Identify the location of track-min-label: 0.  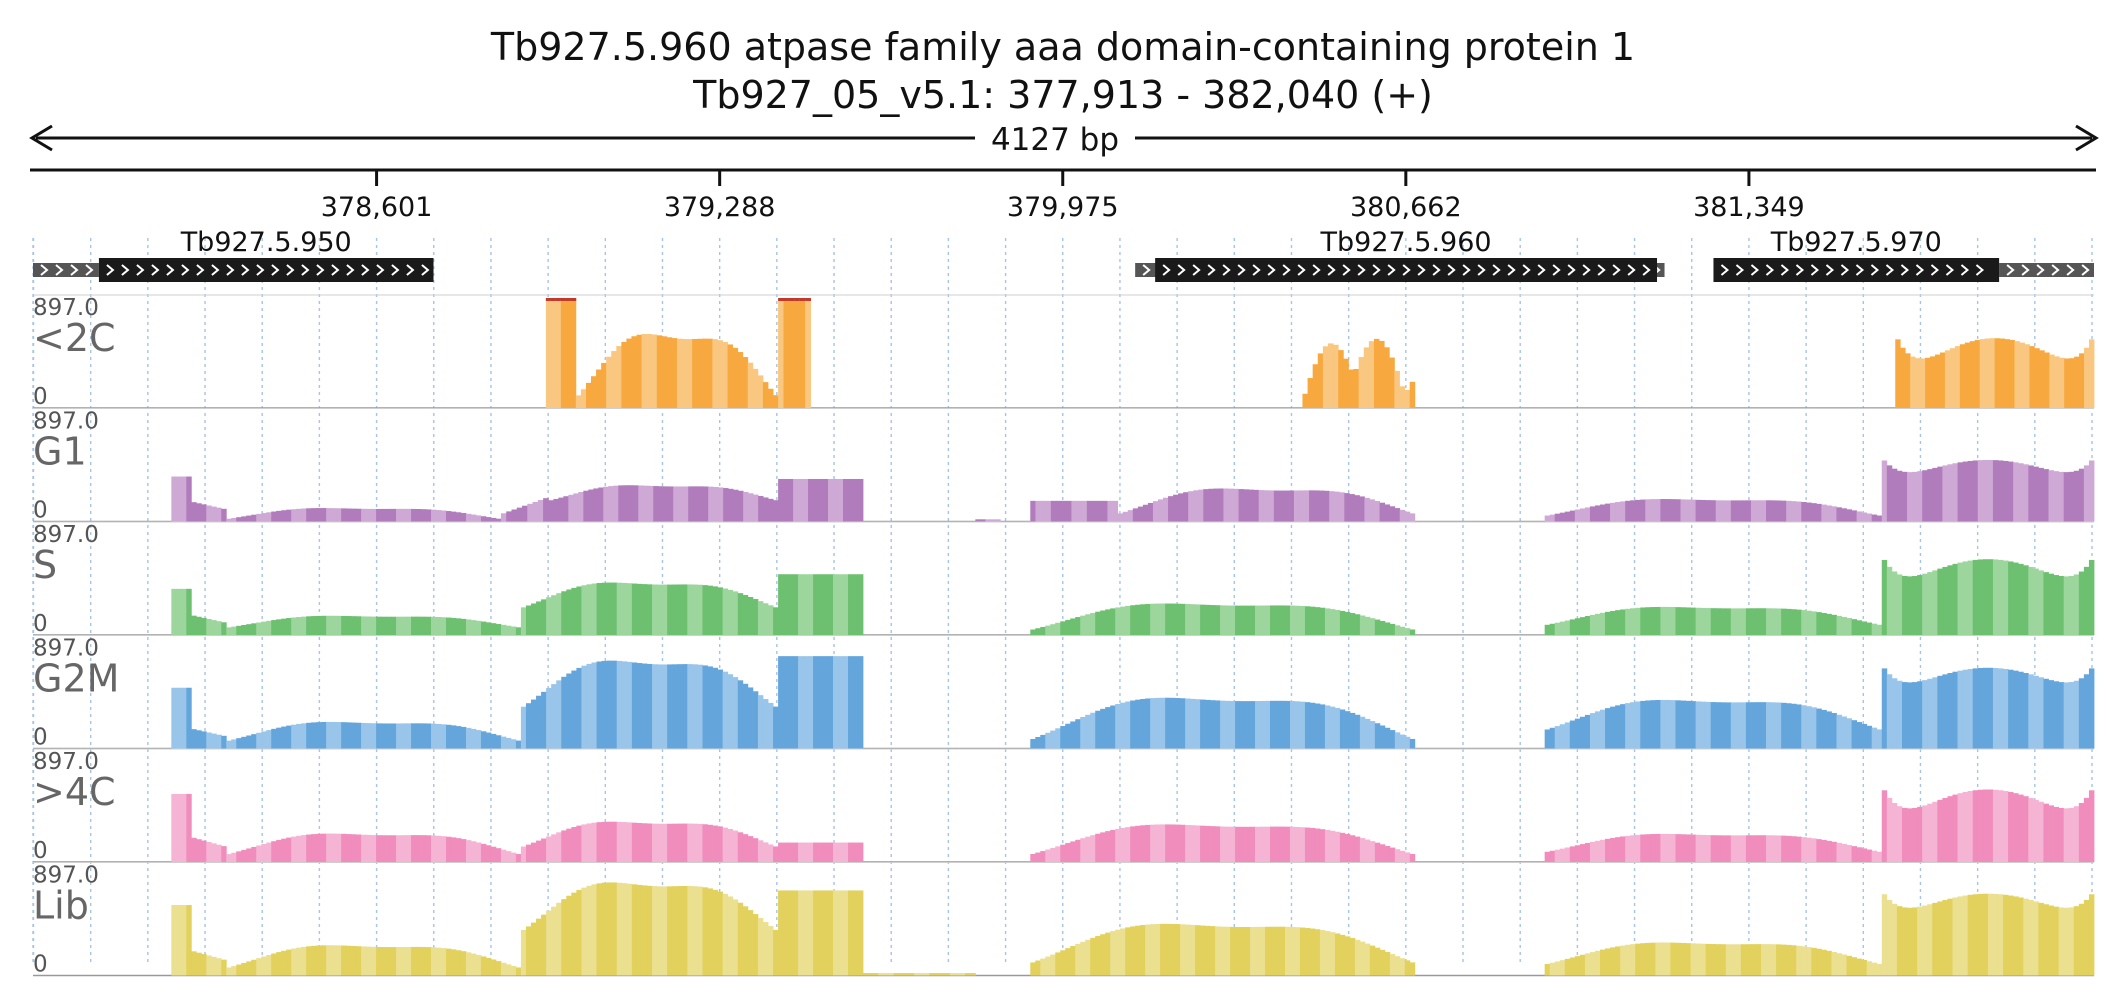
(40, 738).